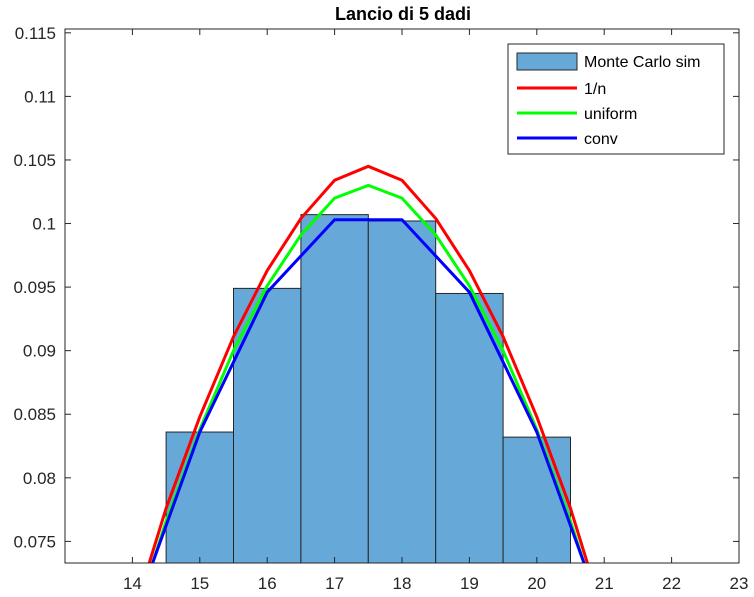 This screenshot has width=754, height=597. Describe the element at coordinates (402, 583) in the screenshot. I see `x-tick-label: 18` at that location.